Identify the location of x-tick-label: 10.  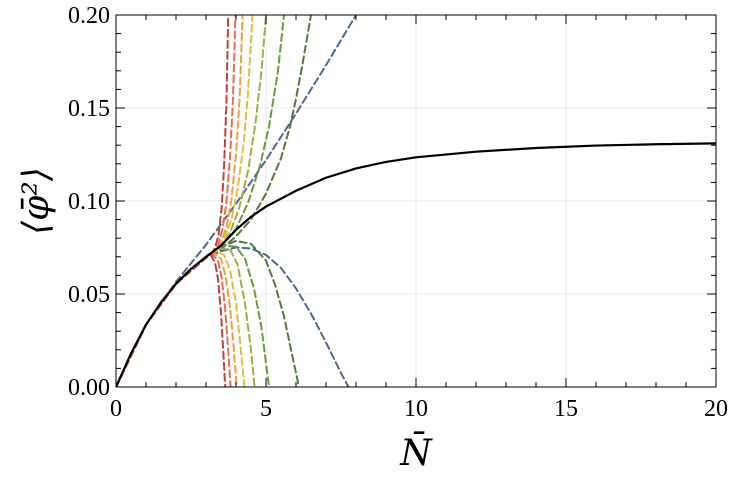
(416, 409).